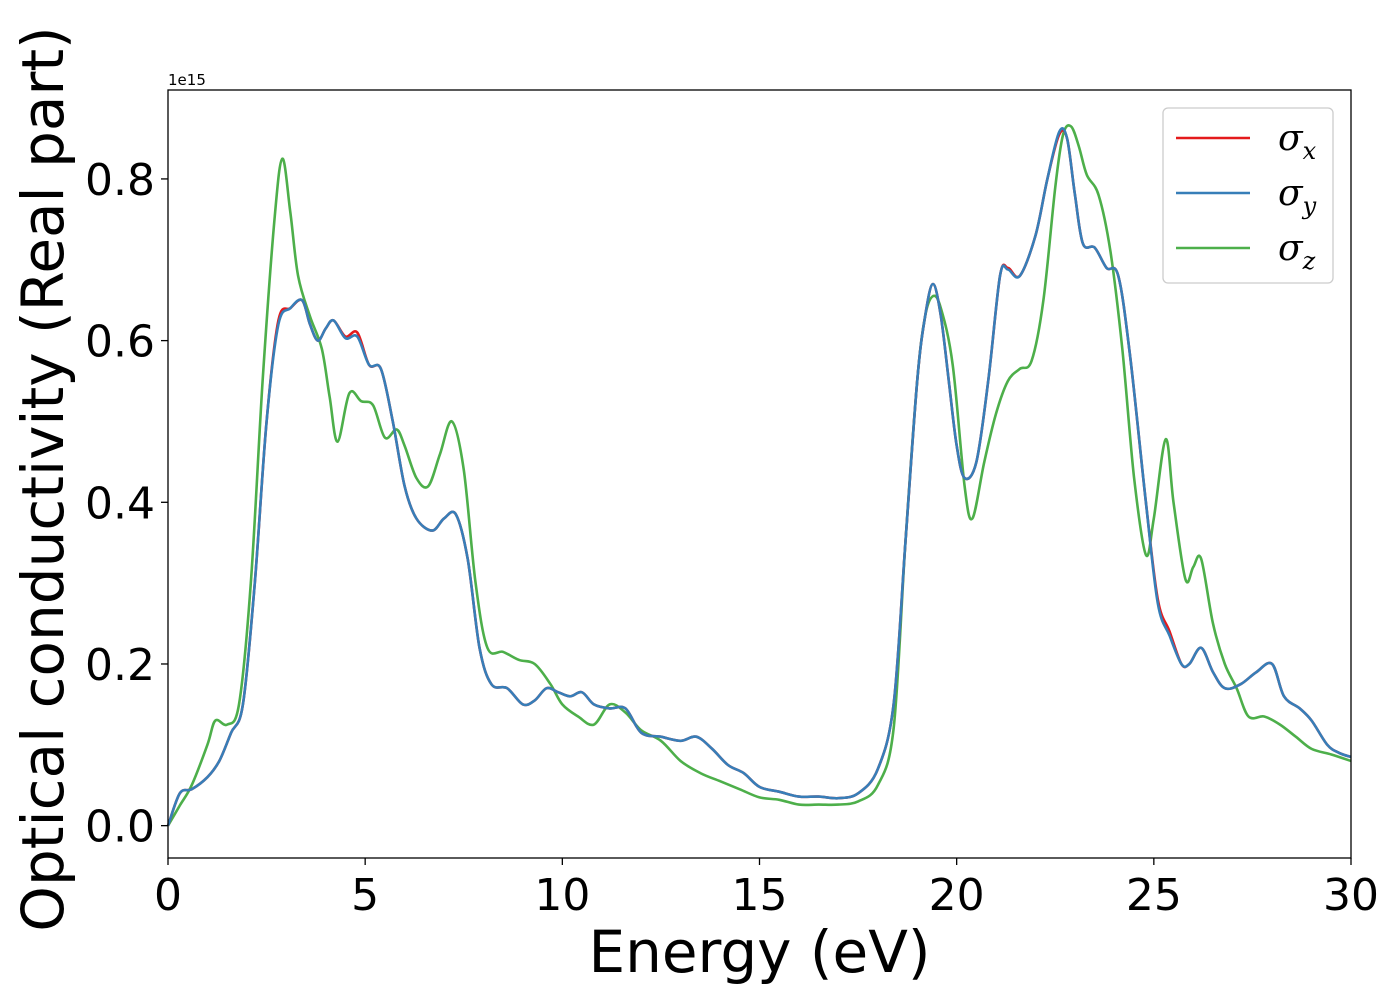  Describe the element at coordinates (562, 895) in the screenshot. I see `x-tick-label: 10` at that location.